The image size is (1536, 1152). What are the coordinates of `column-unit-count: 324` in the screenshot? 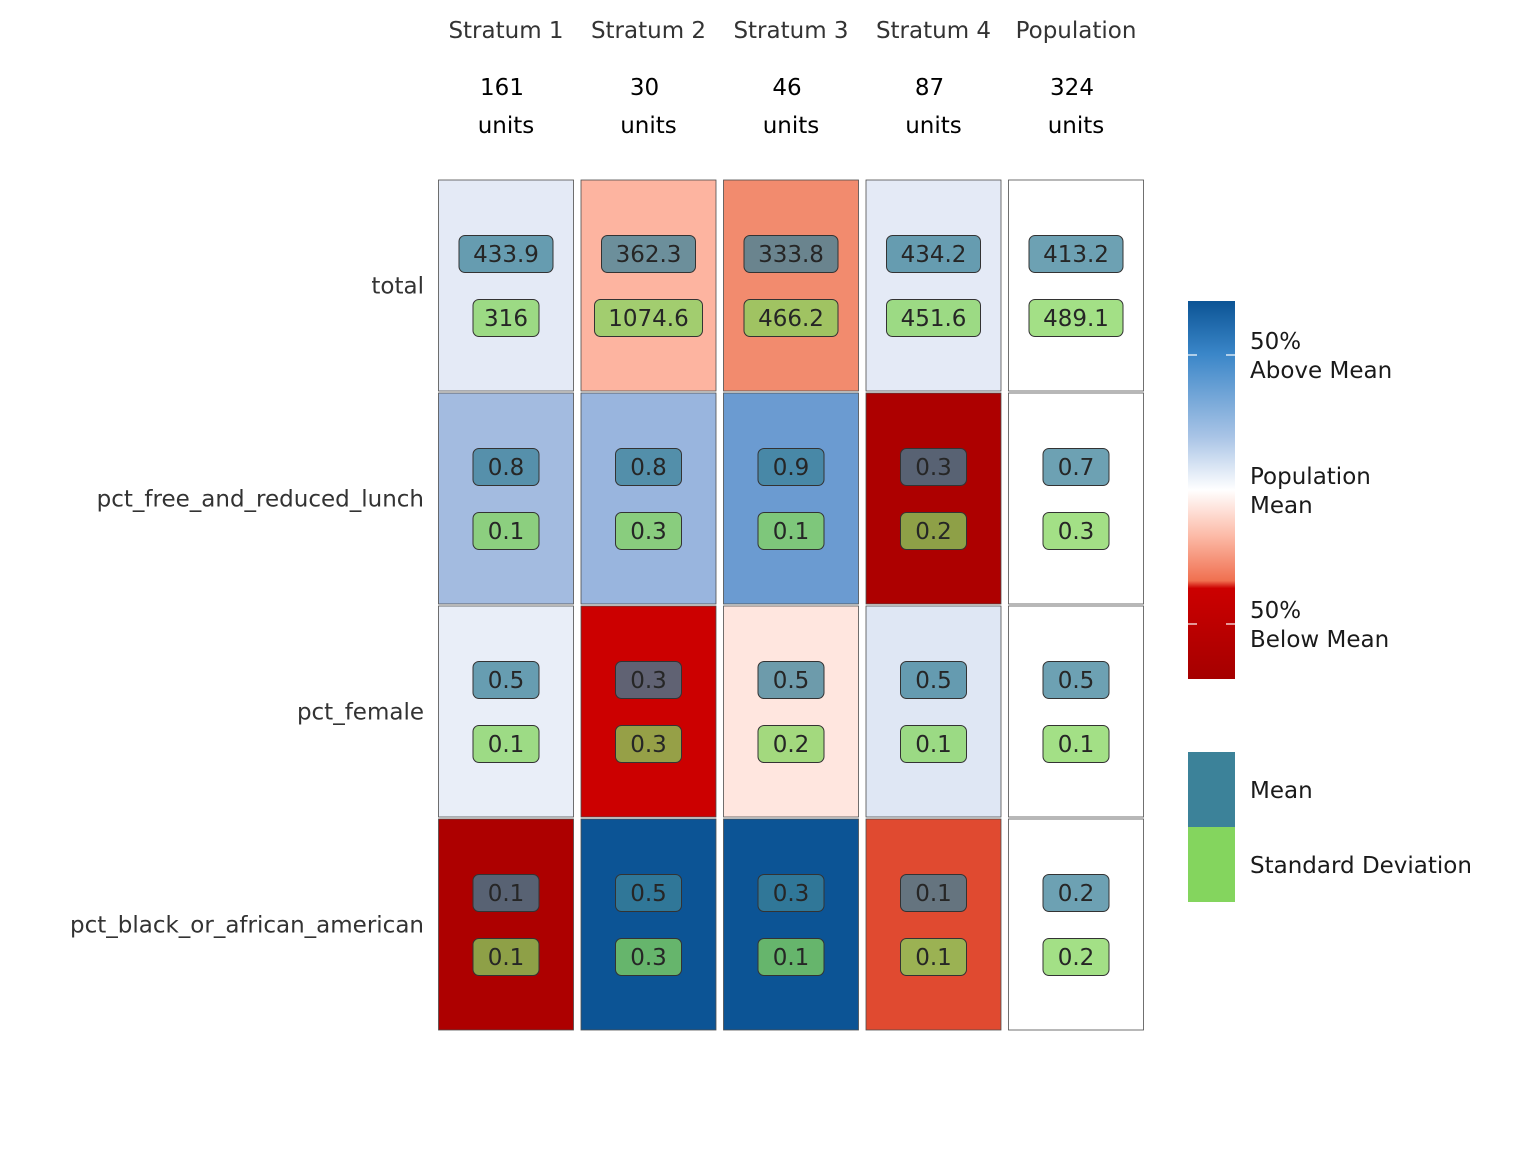 It's located at (1072, 88).